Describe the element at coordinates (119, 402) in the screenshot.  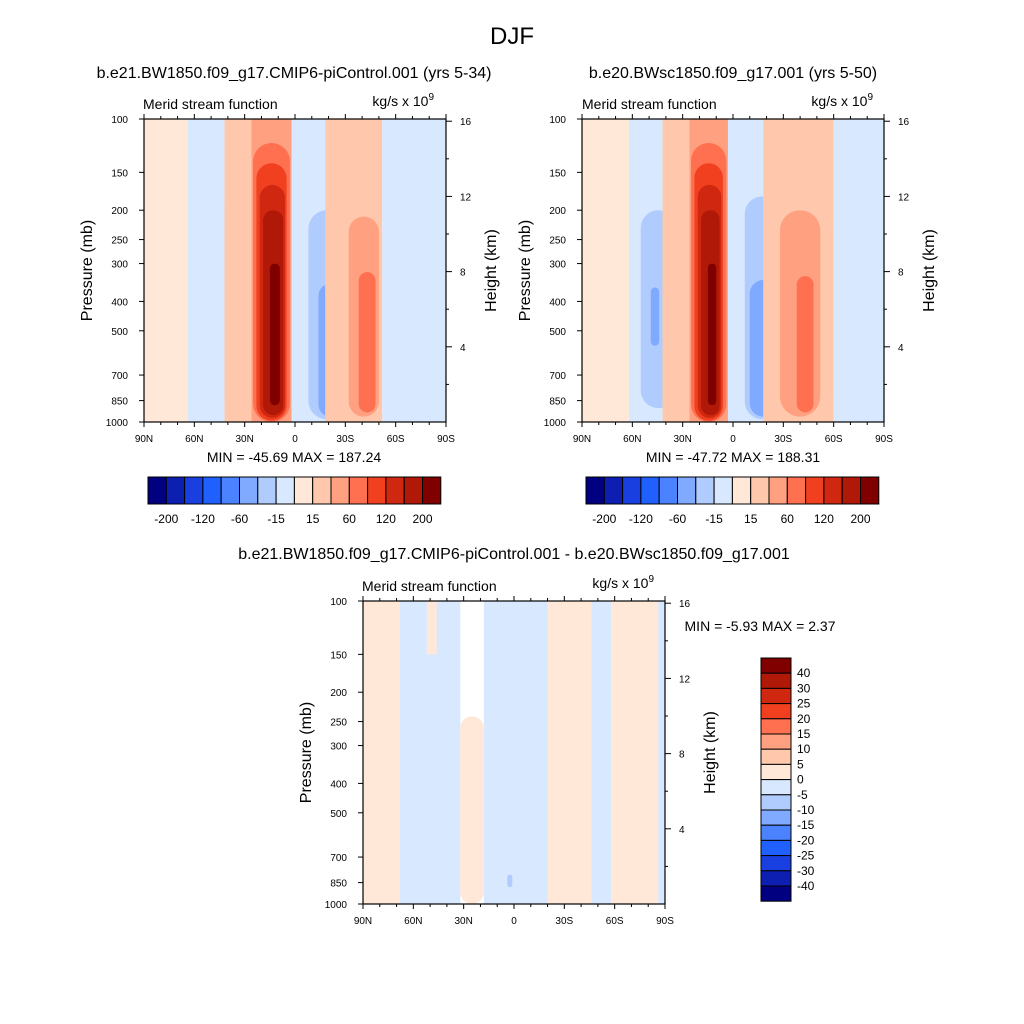
I see `y-tick-label: 850` at that location.